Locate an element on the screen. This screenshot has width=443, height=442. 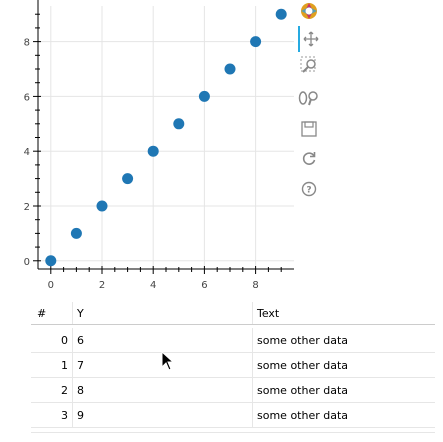
wheel-zoom-button is located at coordinates (309, 98).